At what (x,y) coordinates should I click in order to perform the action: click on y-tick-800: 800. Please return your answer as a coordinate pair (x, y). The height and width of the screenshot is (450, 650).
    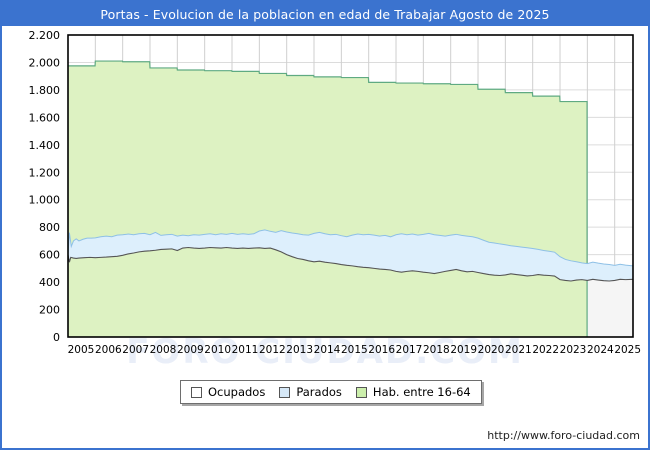
    Looking at the image, I should click on (49, 227).